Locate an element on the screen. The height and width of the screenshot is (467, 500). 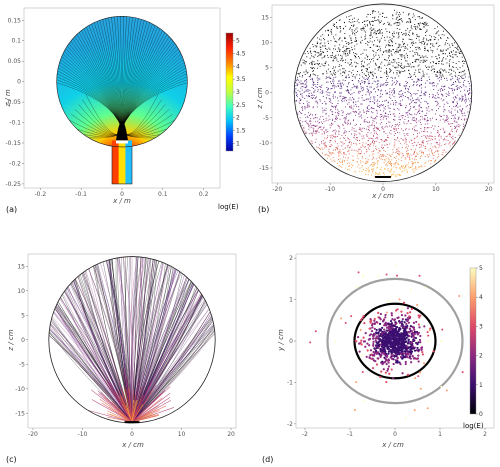
trajectory-near is located at coordinates (128, 395).